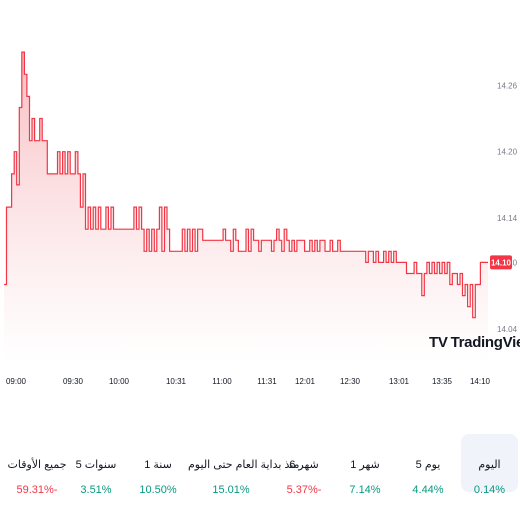 Image resolution: width=520 pixels, height=520 pixels. What do you see at coordinates (438, 342) in the screenshot?
I see `tradingview-logo-icon: TV` at bounding box center [438, 342].